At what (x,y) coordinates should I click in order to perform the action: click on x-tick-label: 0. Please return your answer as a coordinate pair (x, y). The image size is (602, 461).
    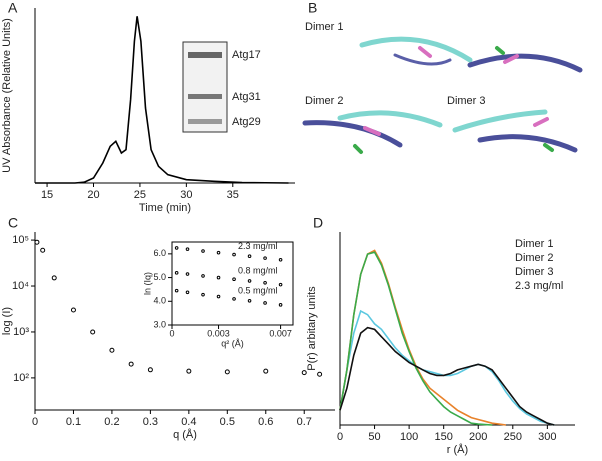
    Looking at the image, I should click on (35, 422).